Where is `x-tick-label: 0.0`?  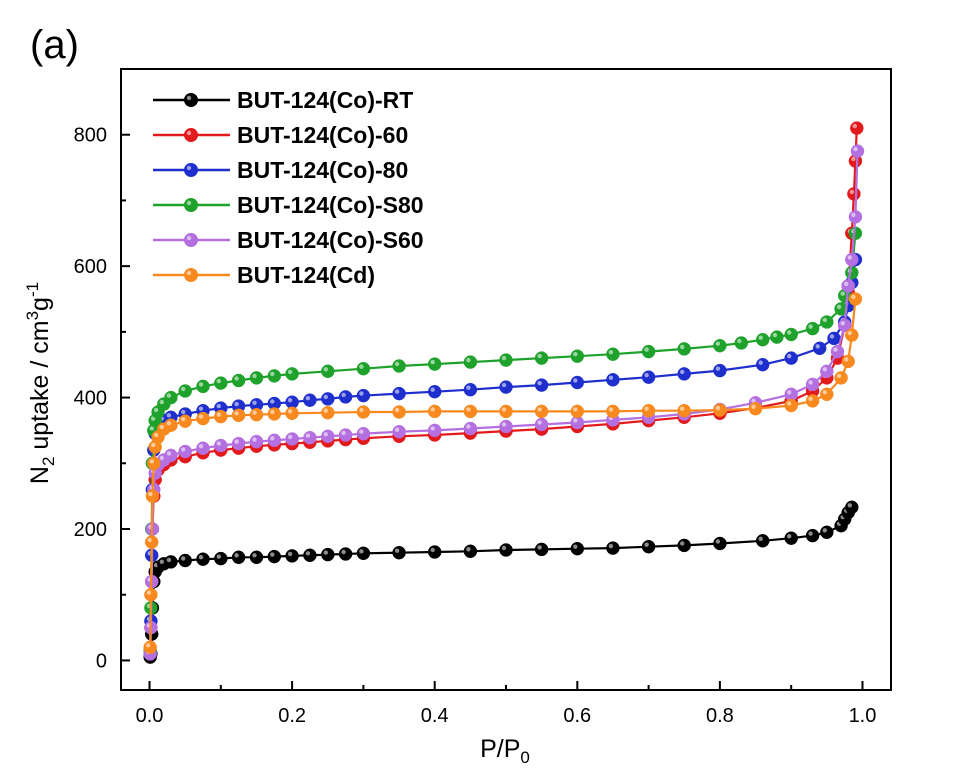
x-tick-label: 0.0 is located at coordinates (150, 716).